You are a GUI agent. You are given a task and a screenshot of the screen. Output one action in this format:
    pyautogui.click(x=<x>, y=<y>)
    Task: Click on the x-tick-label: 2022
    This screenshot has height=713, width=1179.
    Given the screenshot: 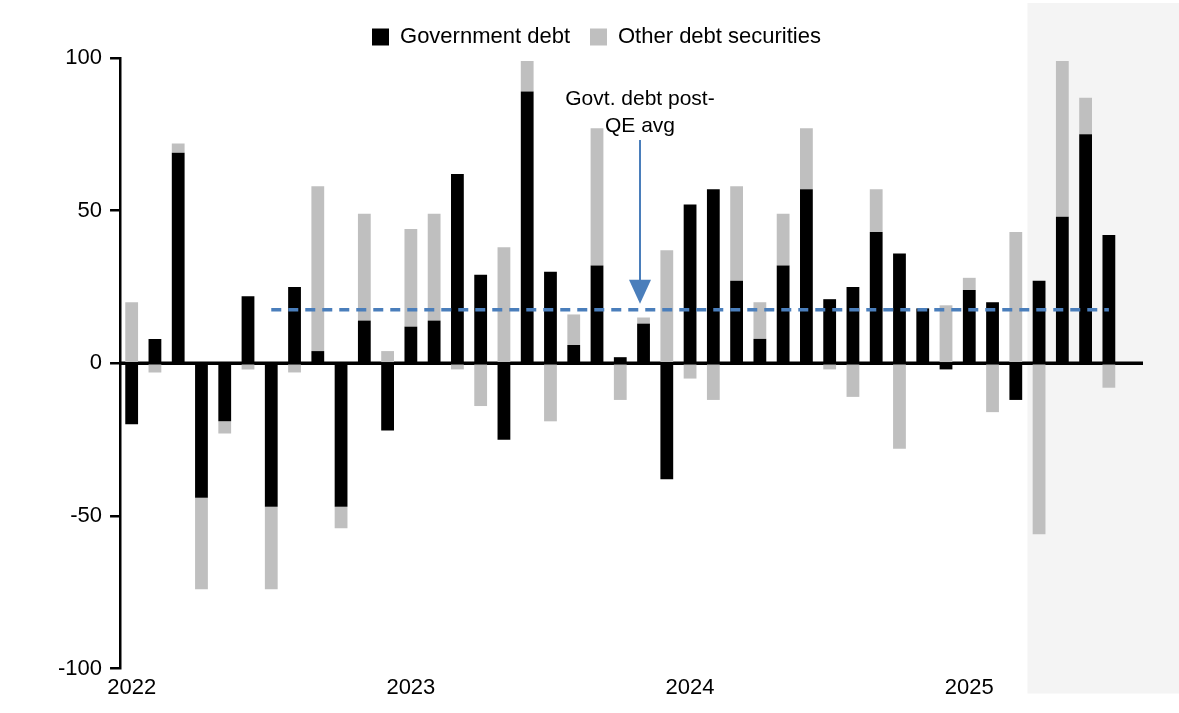 What is the action you would take?
    pyautogui.click(x=132, y=686)
    